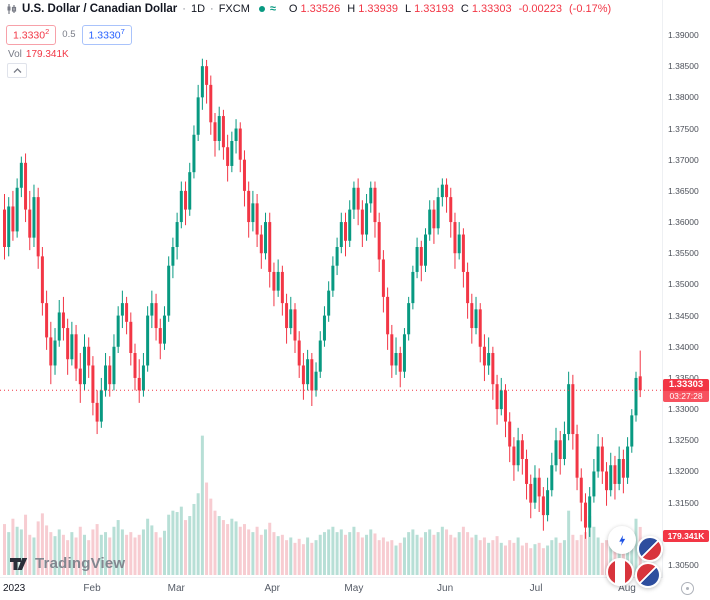 This screenshot has width=710, height=600. What do you see at coordinates (234, 9) in the screenshot?
I see `exchange-label: FXCM` at bounding box center [234, 9].